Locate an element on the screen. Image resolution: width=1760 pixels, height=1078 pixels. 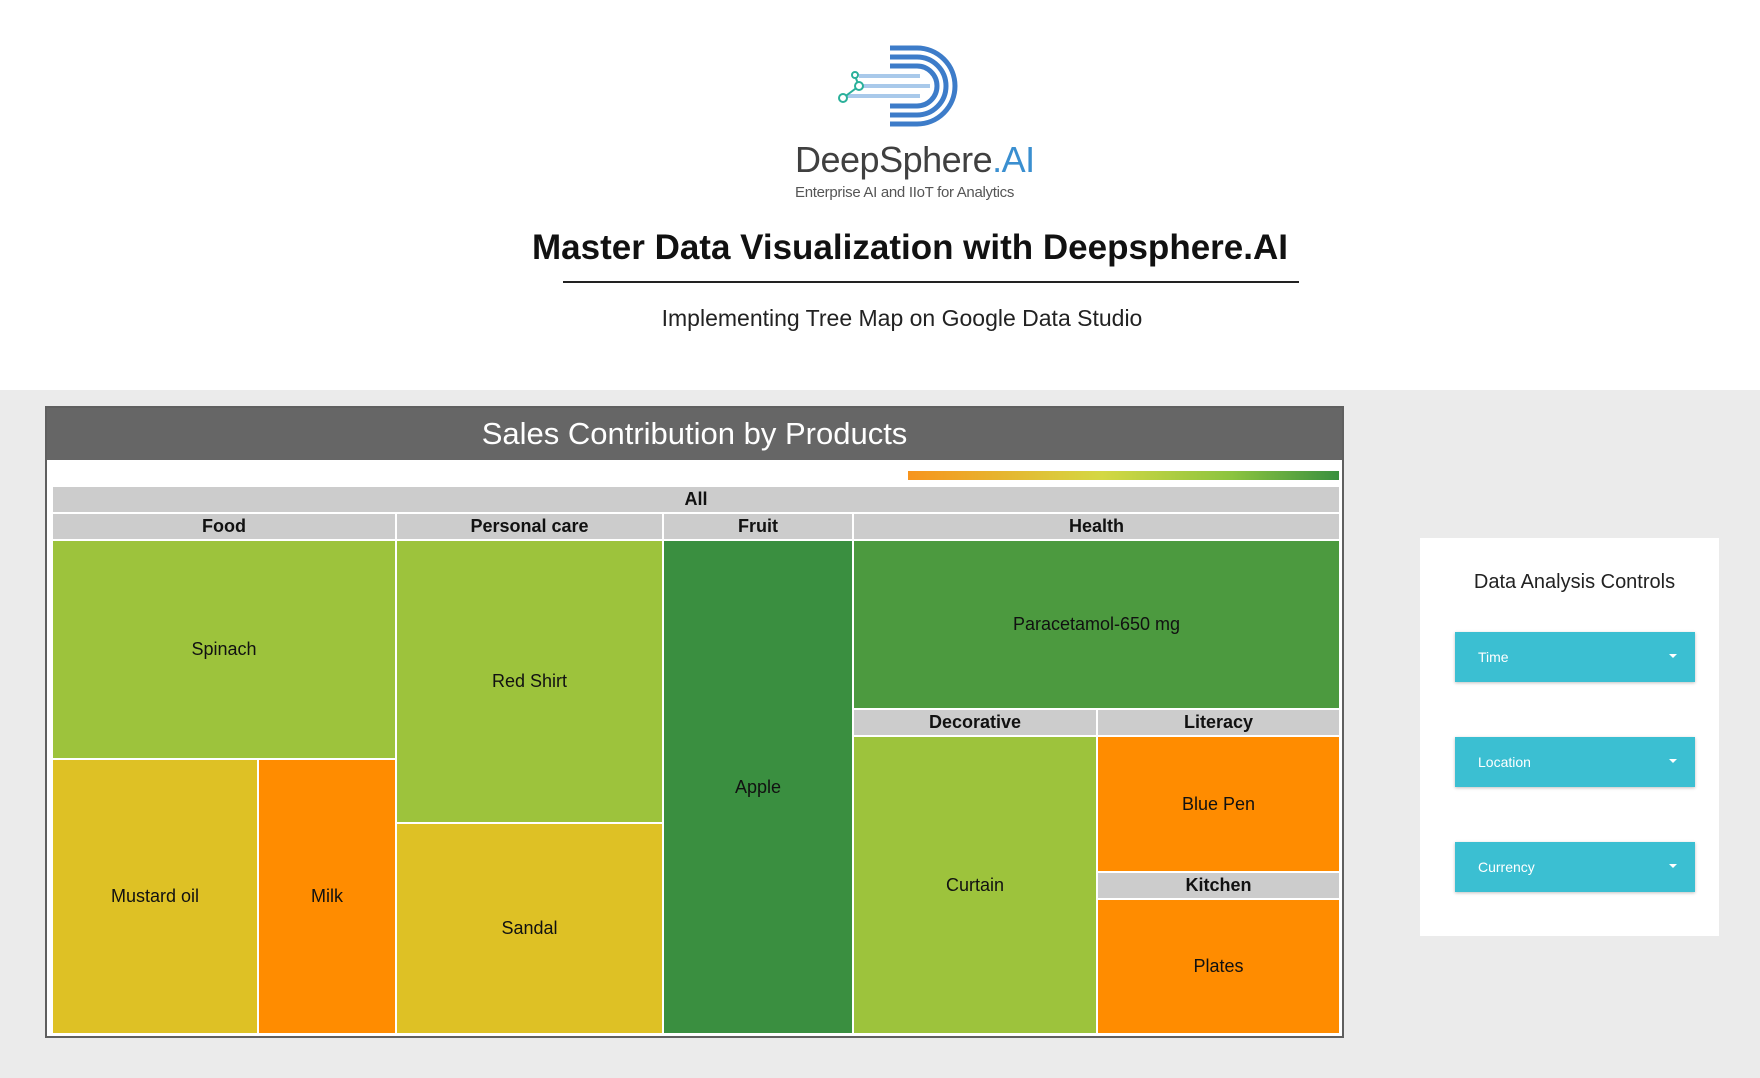
treemap-node-sandal: Sandal is located at coordinates (529, 928).